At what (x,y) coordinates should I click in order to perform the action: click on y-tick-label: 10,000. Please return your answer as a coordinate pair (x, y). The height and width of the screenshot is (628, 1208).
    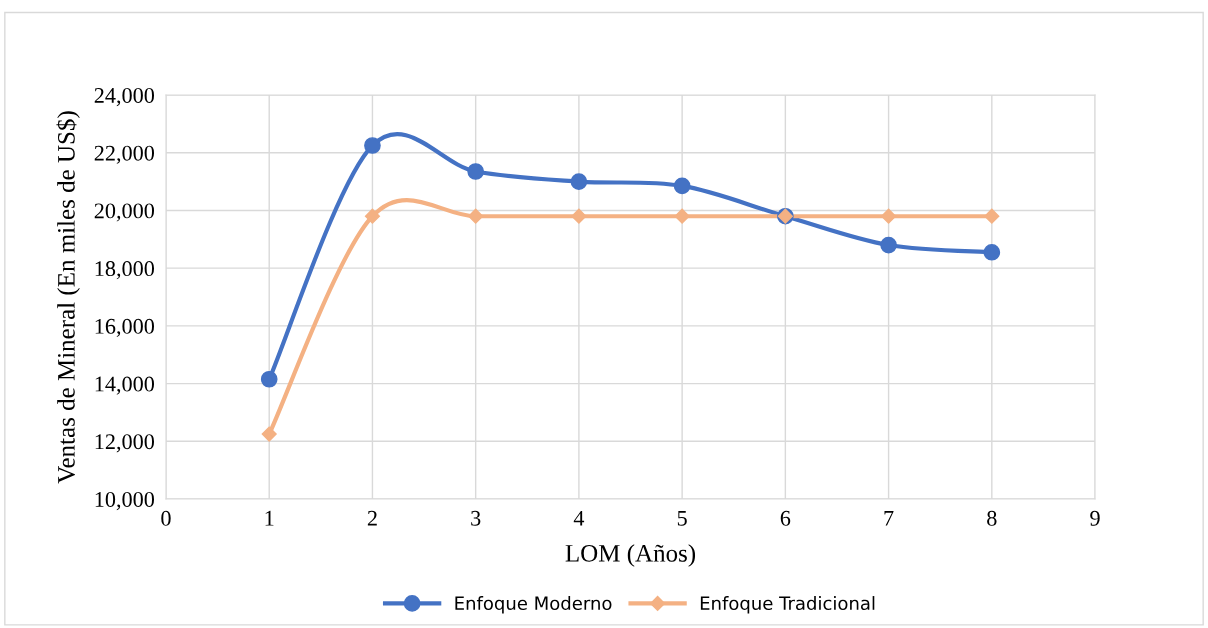
    Looking at the image, I should click on (125, 501).